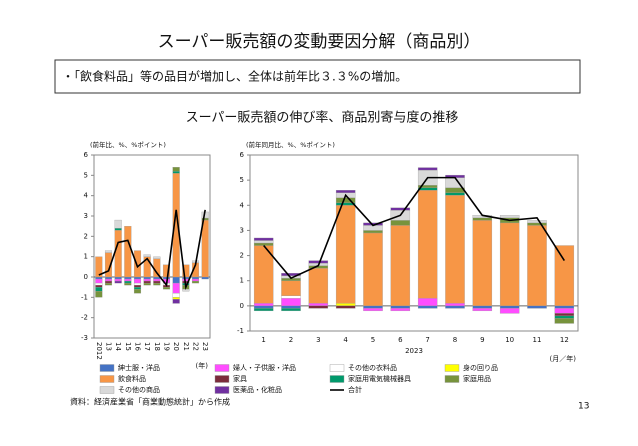 The height and width of the screenshot is (446, 638). Describe the element at coordinates (509, 340) in the screenshot. I see `x-tick-label: 10` at that location.